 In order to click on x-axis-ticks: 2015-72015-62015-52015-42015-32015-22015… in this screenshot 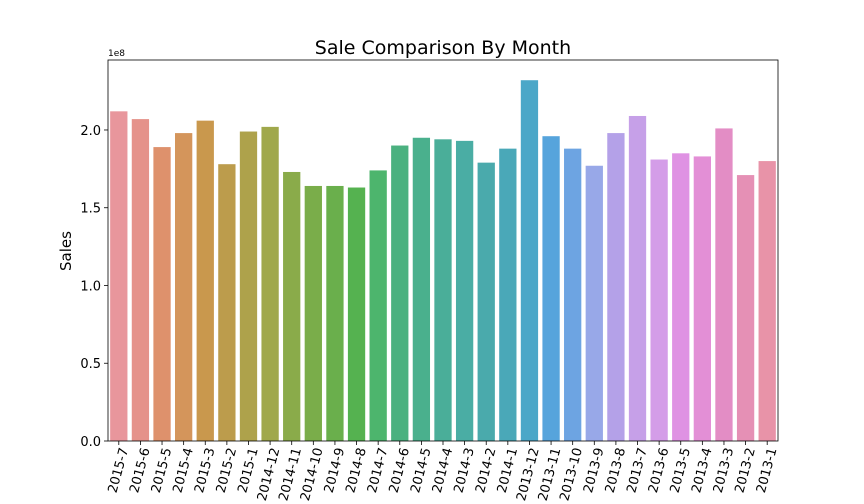, I will do `click(443, 472)`.